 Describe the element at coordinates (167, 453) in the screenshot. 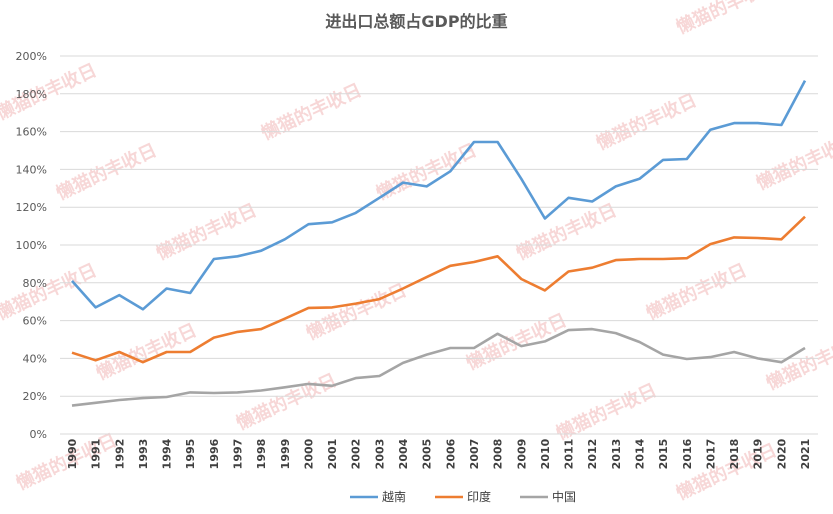

I see `x-tick-label: 1994` at that location.